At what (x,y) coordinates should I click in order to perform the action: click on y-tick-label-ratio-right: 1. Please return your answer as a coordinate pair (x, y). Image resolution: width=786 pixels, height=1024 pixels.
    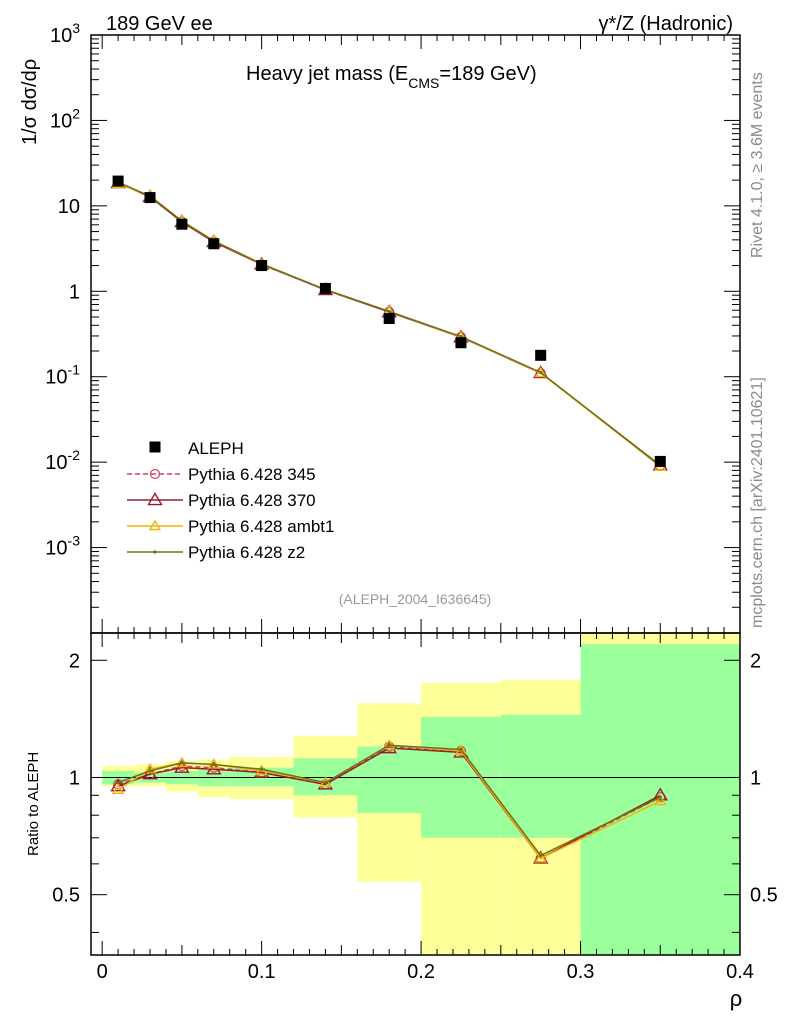
    Looking at the image, I should click on (755, 778).